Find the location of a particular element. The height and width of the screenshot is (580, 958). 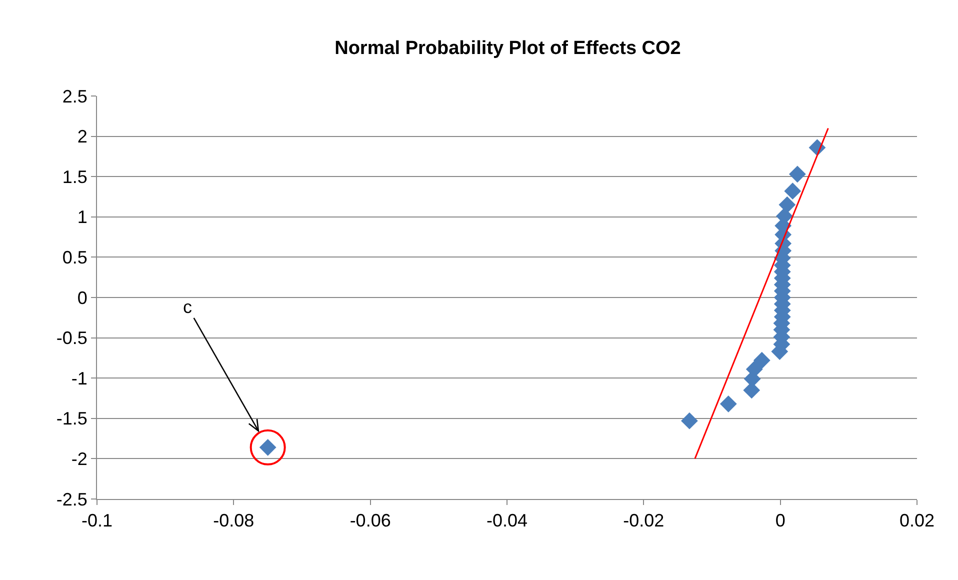

x-tick-label: -0.08 is located at coordinates (233, 520).